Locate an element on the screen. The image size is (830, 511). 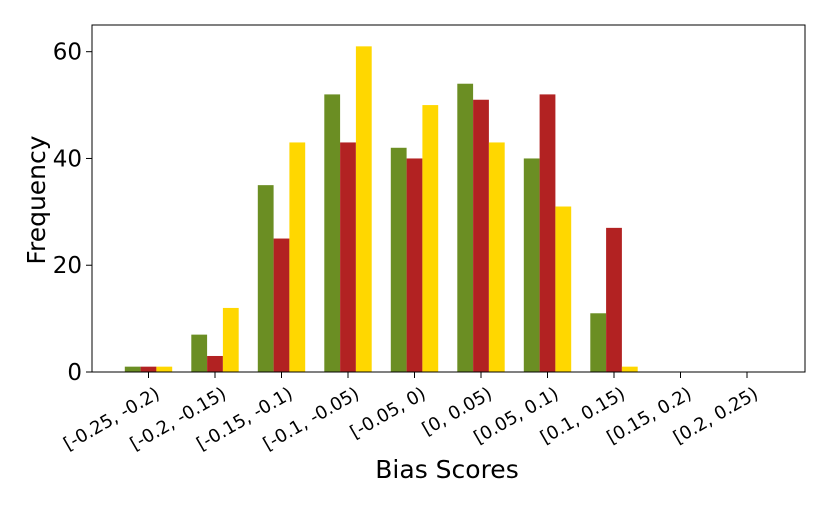
y-tick-label: 60 is located at coordinates (67, 53).